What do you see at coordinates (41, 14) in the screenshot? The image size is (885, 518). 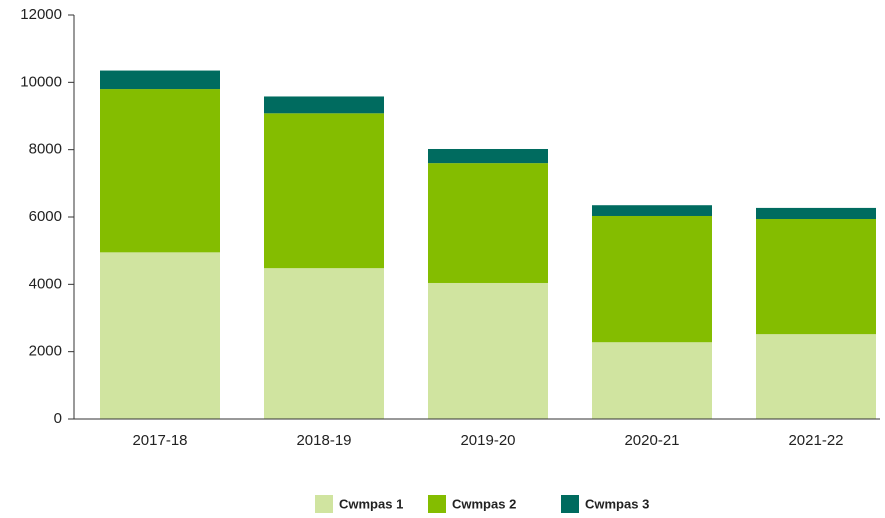 I see `y-tick-label: 12000` at bounding box center [41, 14].